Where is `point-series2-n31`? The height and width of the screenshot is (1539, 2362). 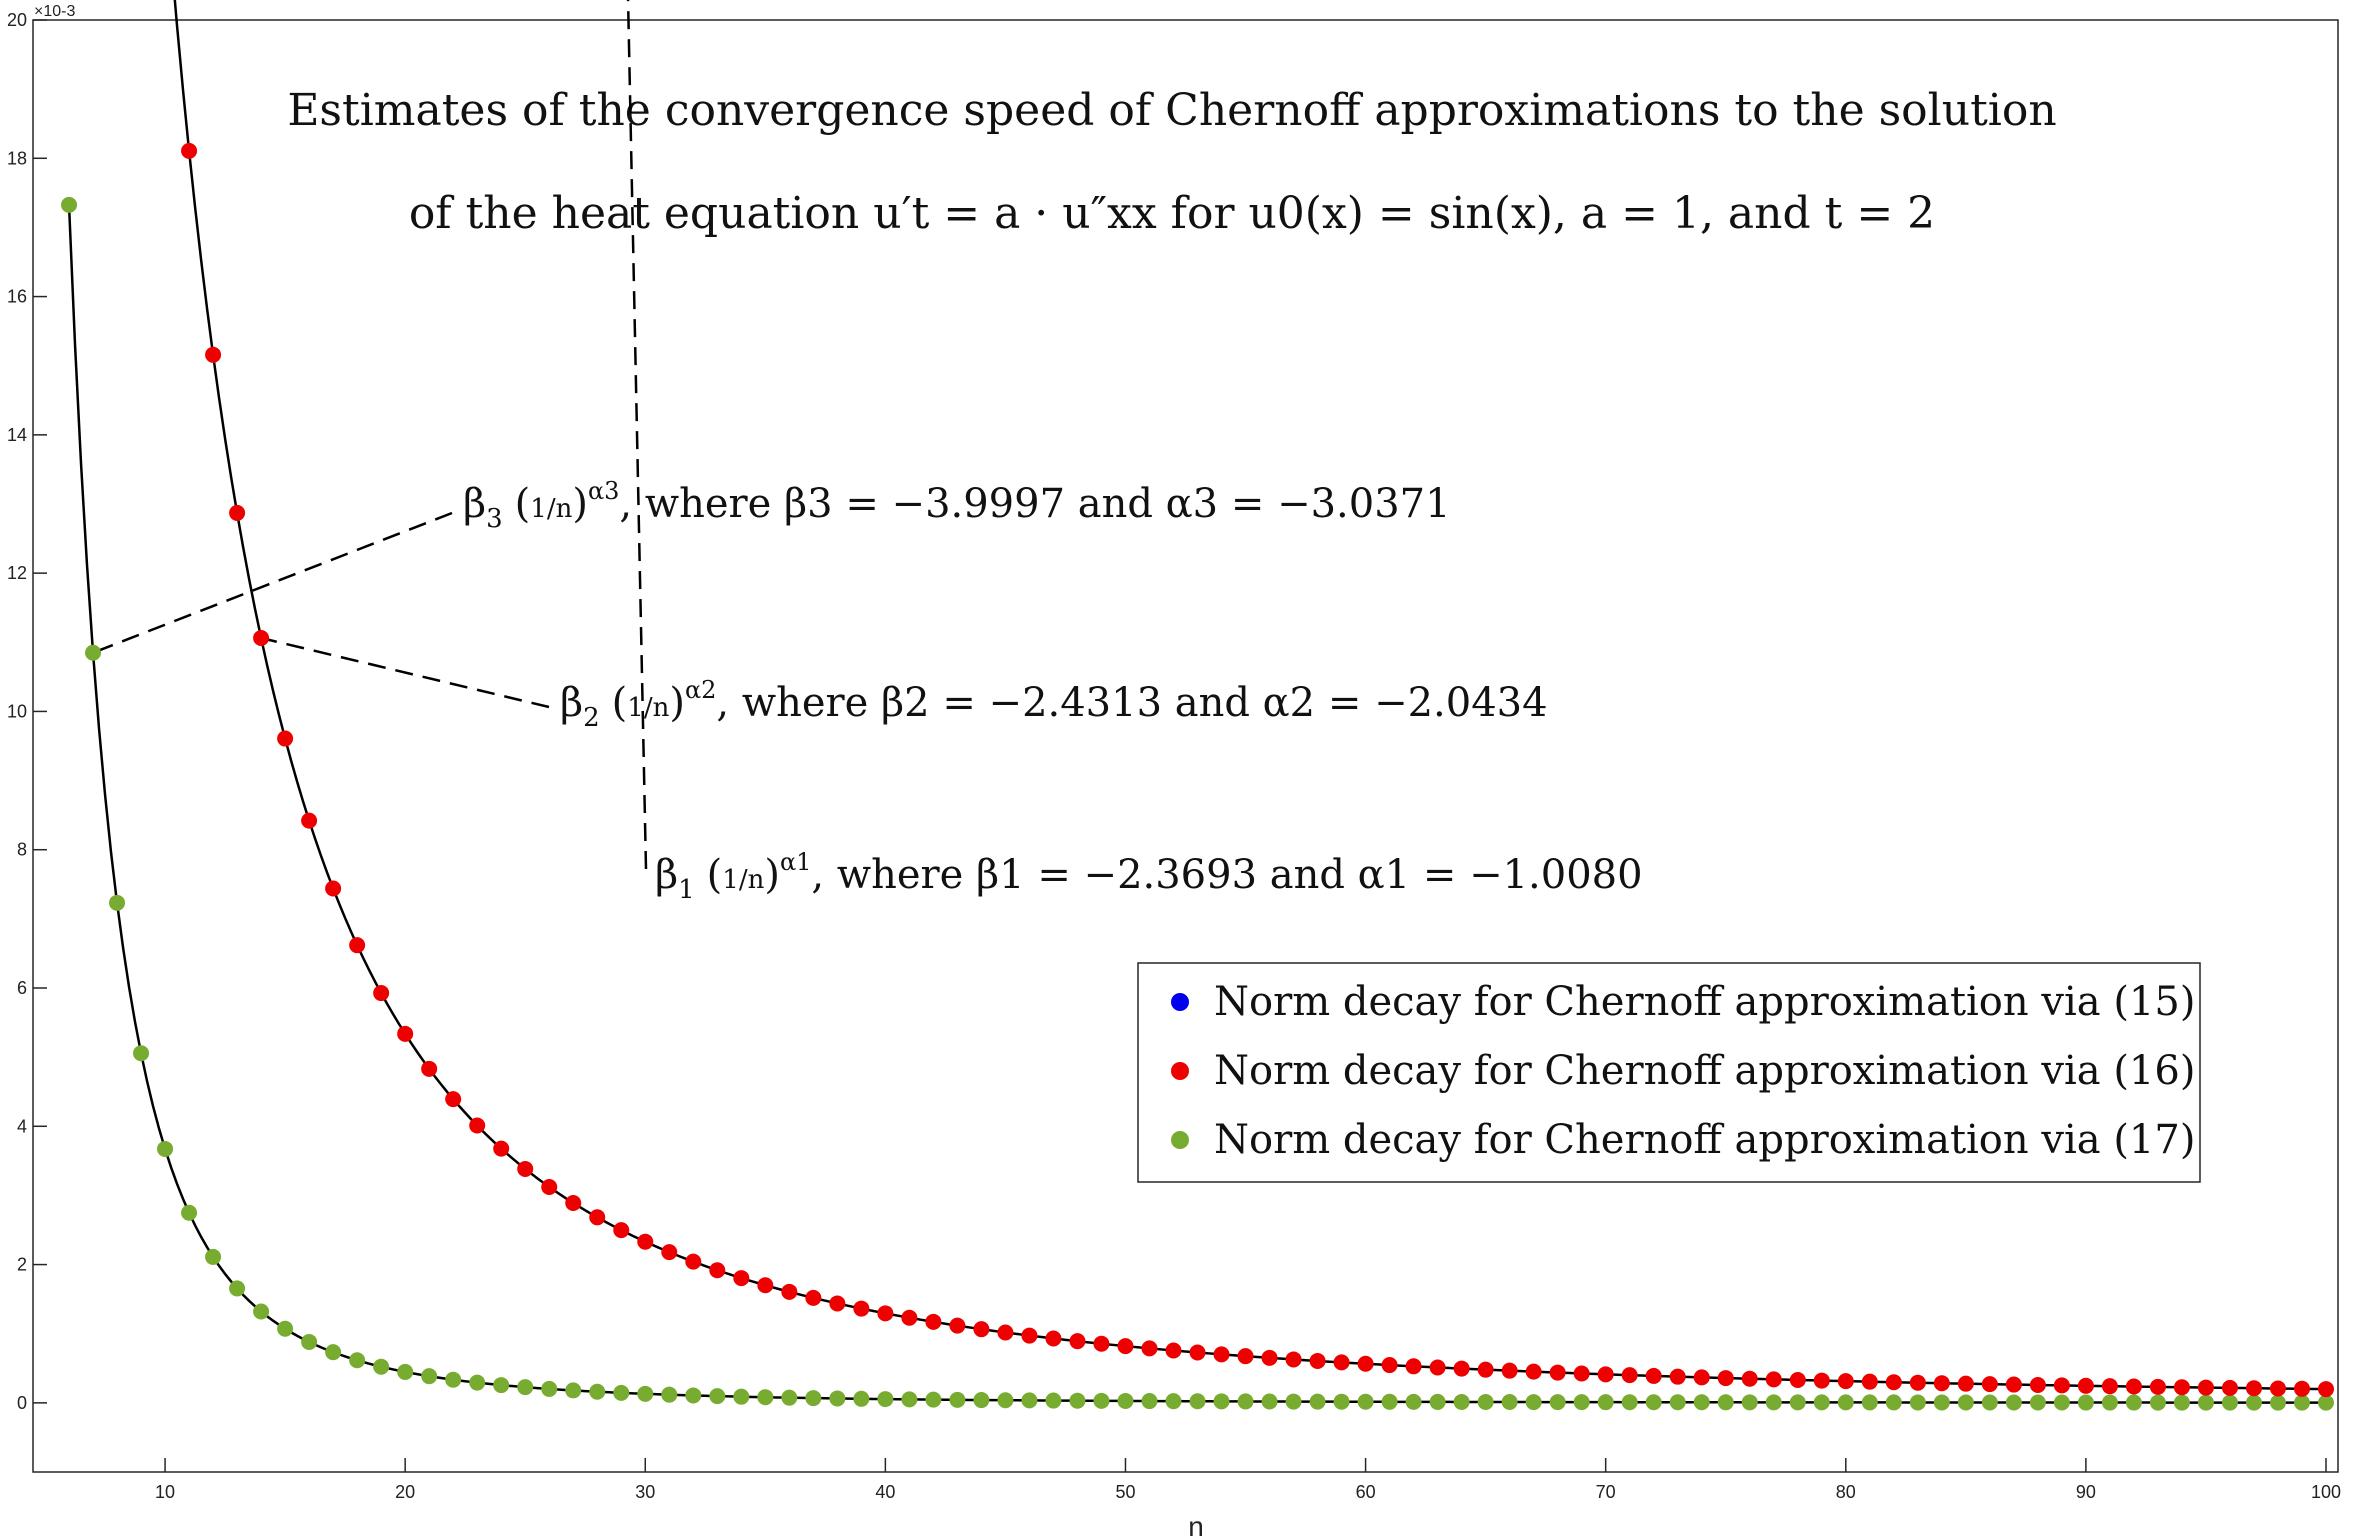 point-series2-n31 is located at coordinates (669, 1252).